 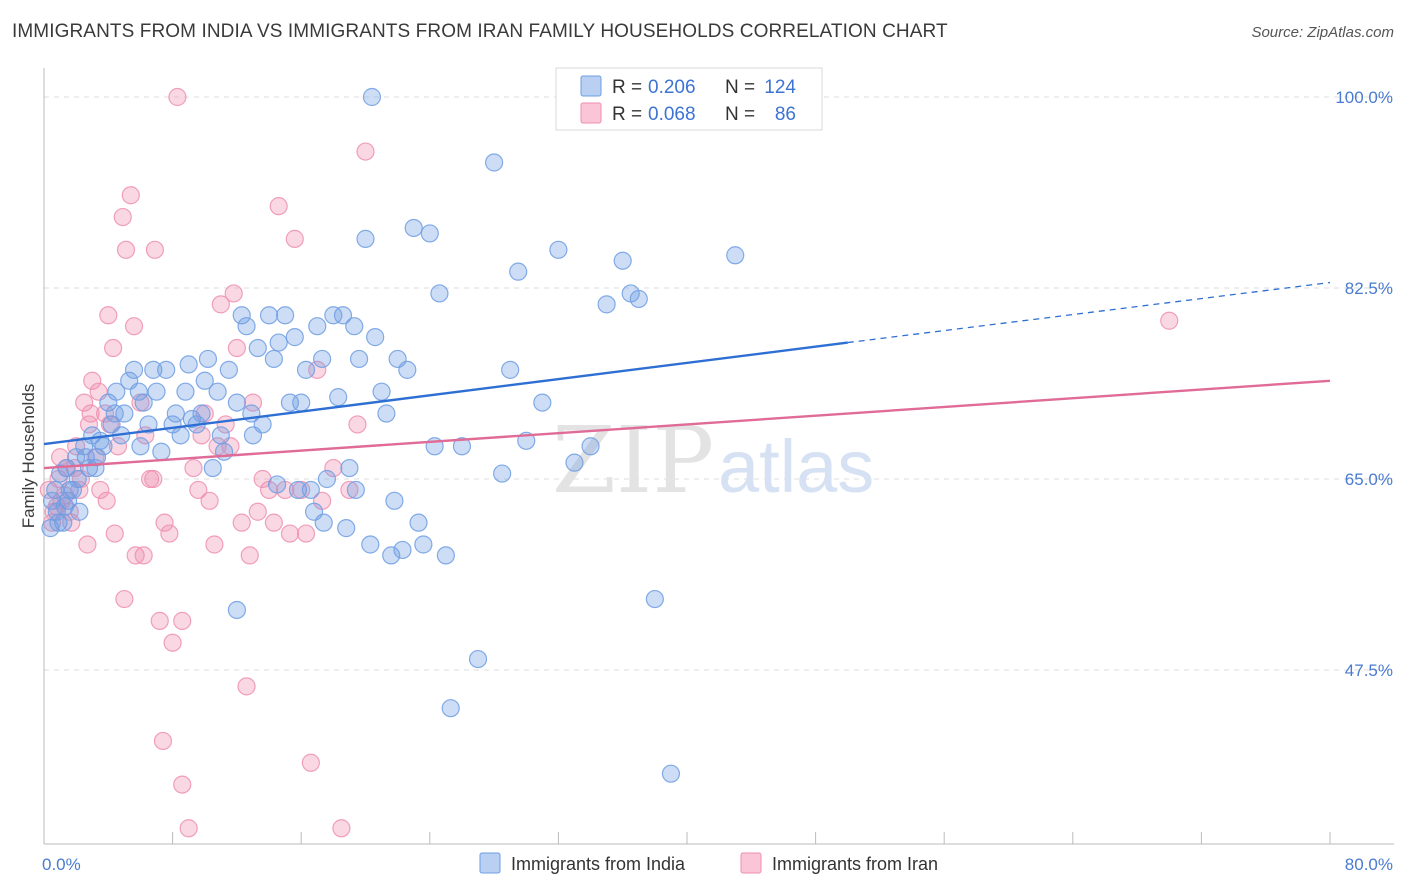 I want to click on legend-india-r-label: R =, so click(x=627, y=87).